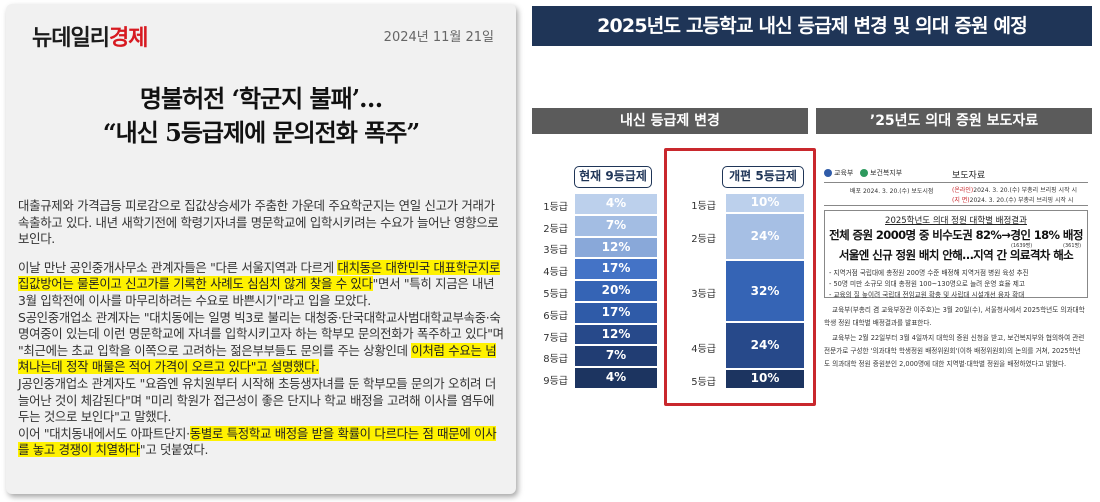 The image size is (1100, 502). I want to click on article-title-line2: “내신 5등급제에 문의전화 폭주”, so click(261, 132).